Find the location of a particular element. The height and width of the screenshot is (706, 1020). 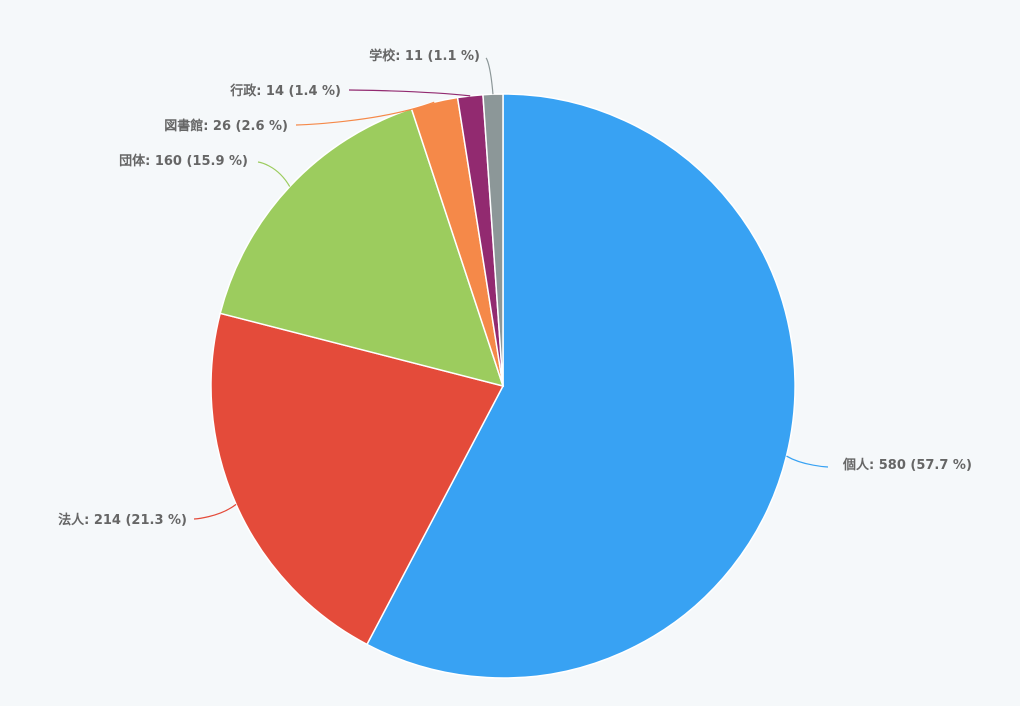

data-label-6: 学校: 11 (1.1 %) is located at coordinates (424, 56).